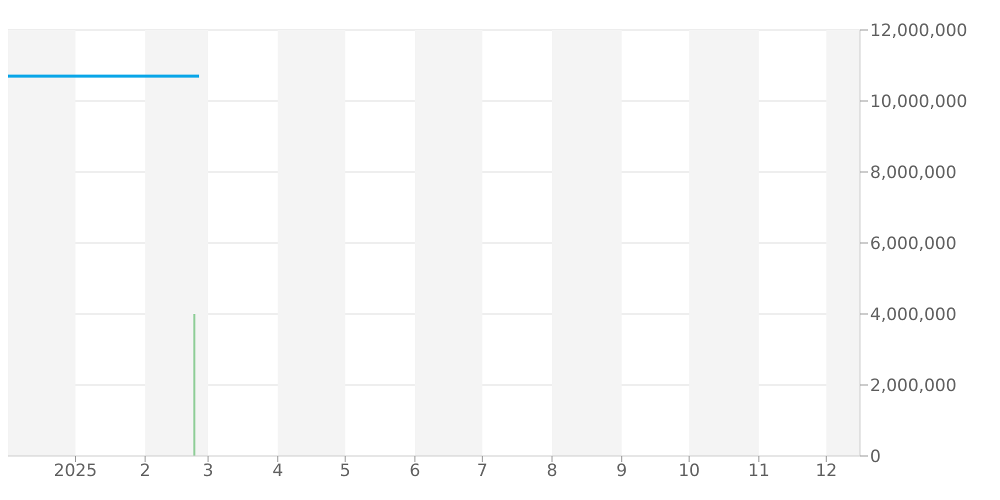  Describe the element at coordinates (919, 31) in the screenshot. I see `y-tick-label: 12,000,000` at that location.